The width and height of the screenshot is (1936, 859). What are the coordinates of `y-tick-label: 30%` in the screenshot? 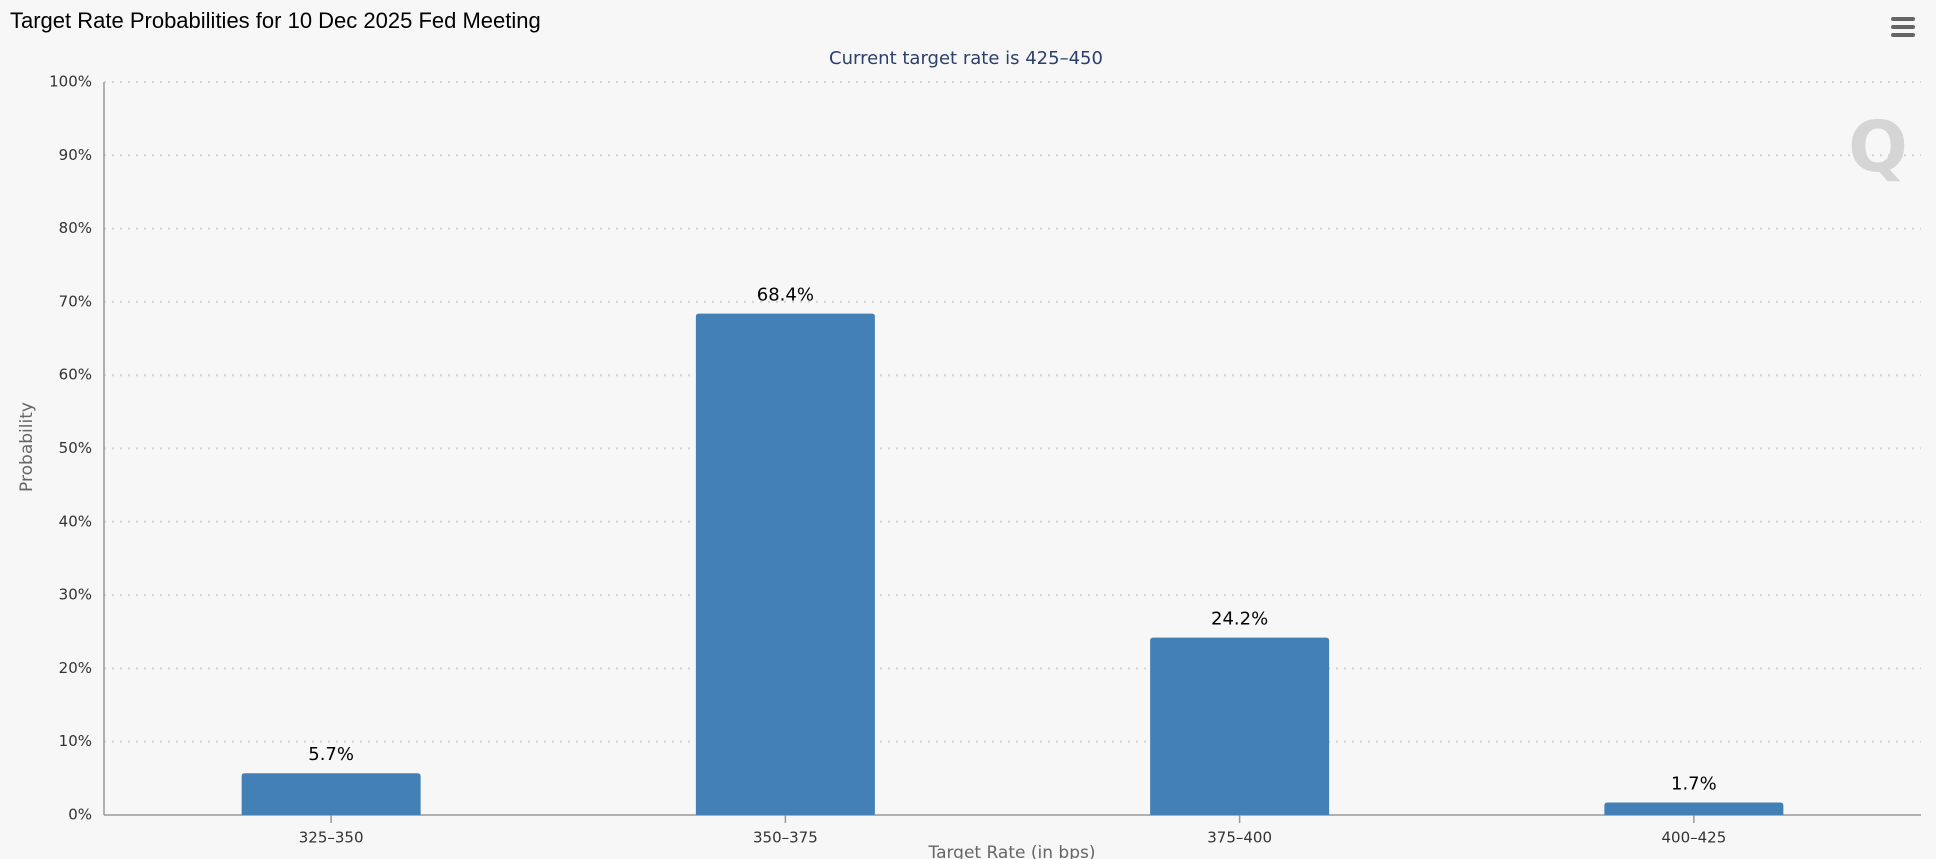 It's located at (75, 595).